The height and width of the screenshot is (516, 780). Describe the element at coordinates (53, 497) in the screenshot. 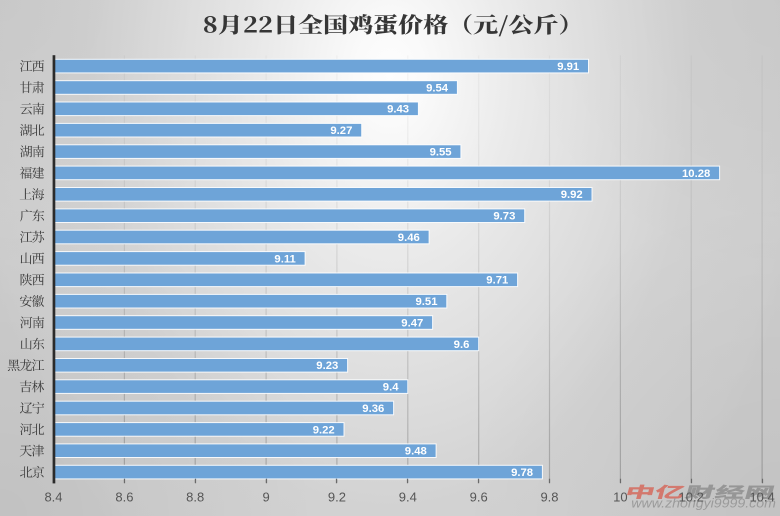

I see `svg-text: 8.4` at that location.